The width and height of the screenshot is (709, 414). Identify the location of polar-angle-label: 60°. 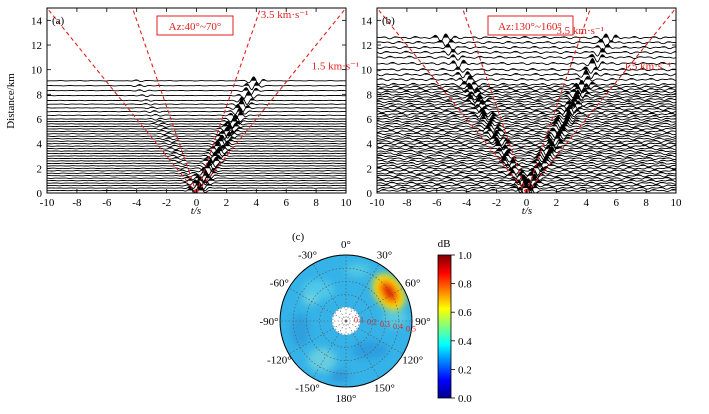
(412, 284).